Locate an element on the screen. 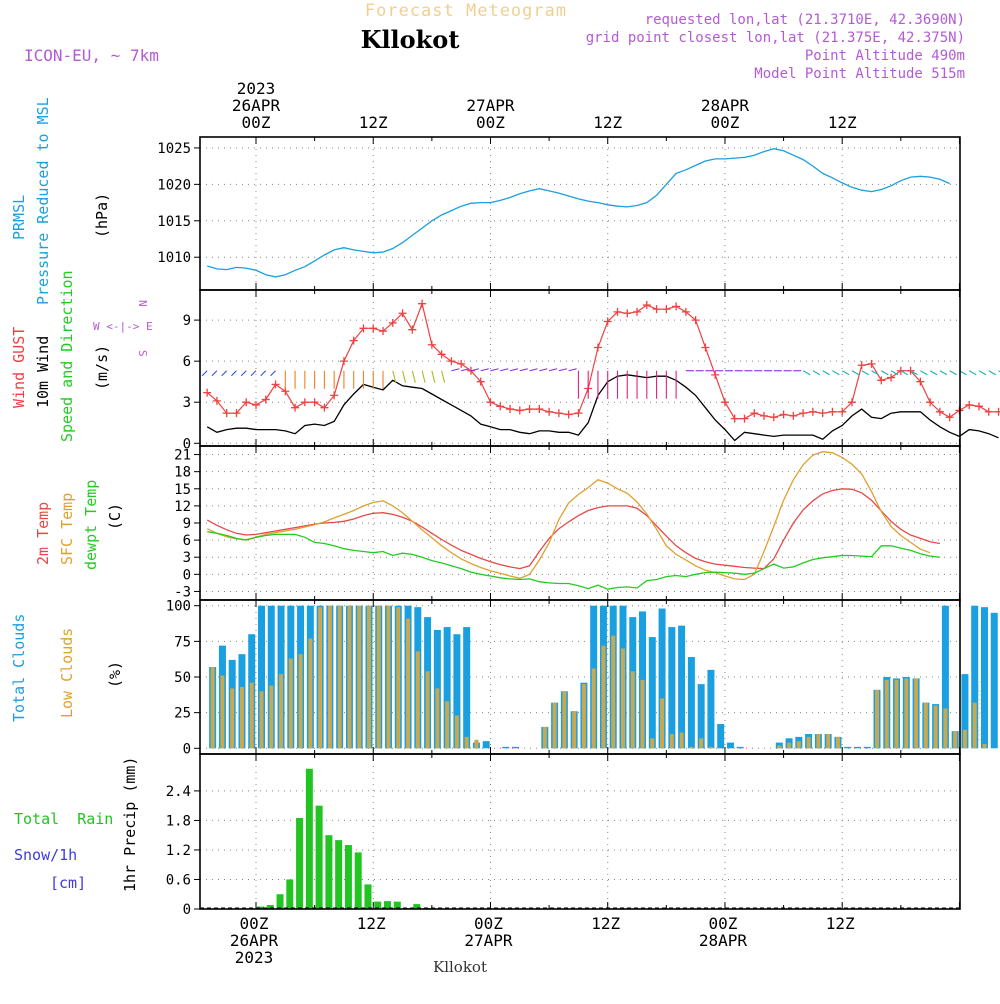  place-name: Kllokot is located at coordinates (410, 39).